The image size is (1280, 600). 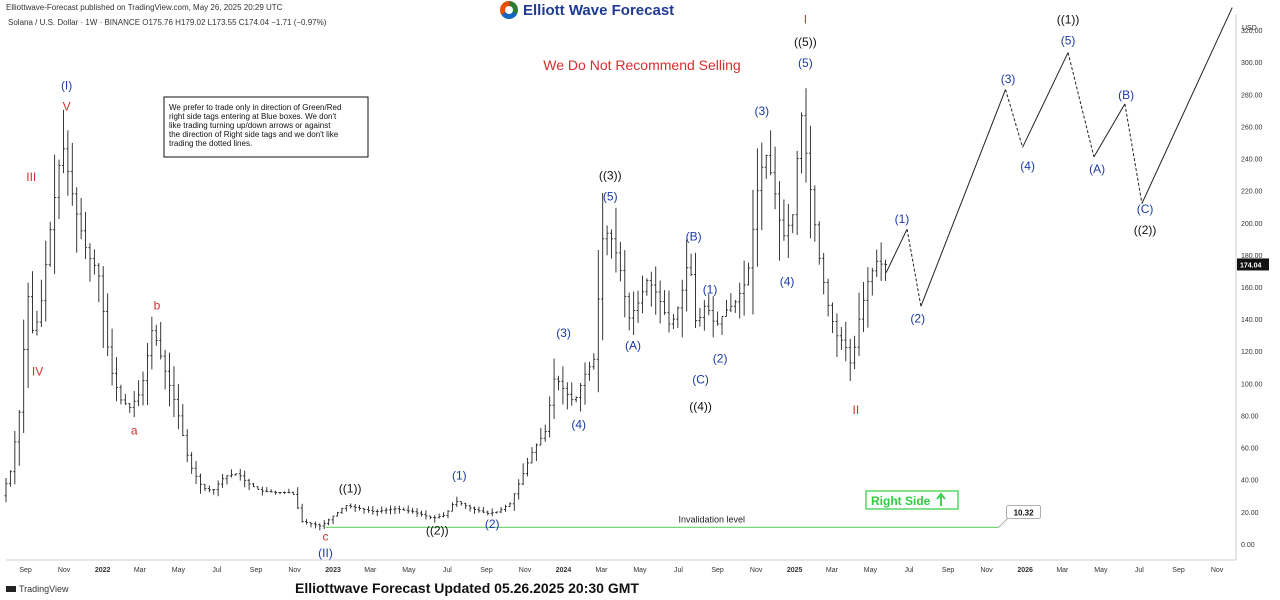 What do you see at coordinates (908, 570) in the screenshot?
I see `x-tick-label: Jul` at bounding box center [908, 570].